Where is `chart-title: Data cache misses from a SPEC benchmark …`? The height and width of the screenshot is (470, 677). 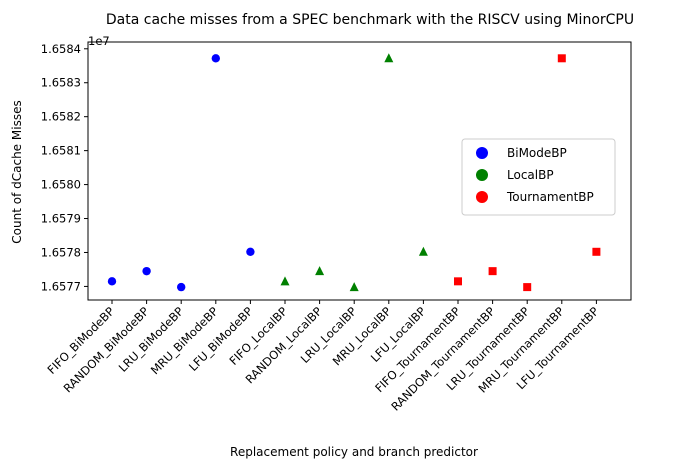
chart-title: Data cache misses from a SPEC benchmark … is located at coordinates (370, 20).